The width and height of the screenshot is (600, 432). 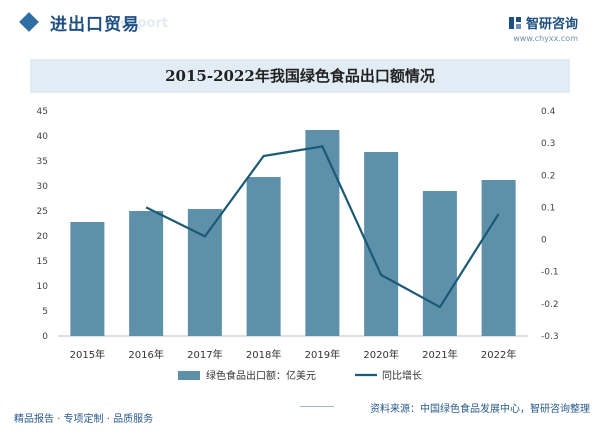 What do you see at coordinates (84, 419) in the screenshot?
I see `footer-slogan: 精品报告 · 专项定制 · 品质服务` at bounding box center [84, 419].